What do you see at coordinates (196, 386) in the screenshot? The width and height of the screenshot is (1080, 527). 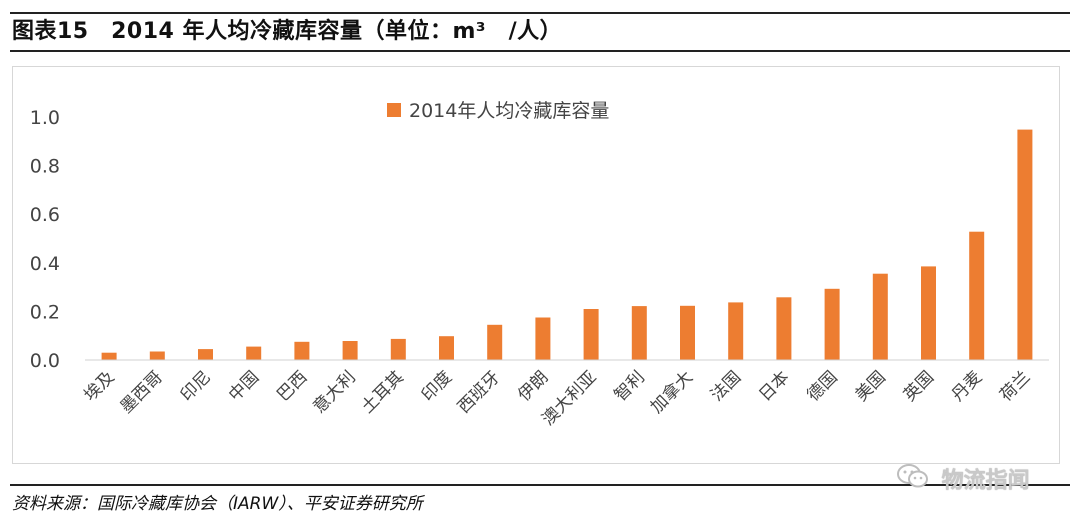 I see `x-tick-label: 印尼` at bounding box center [196, 386].